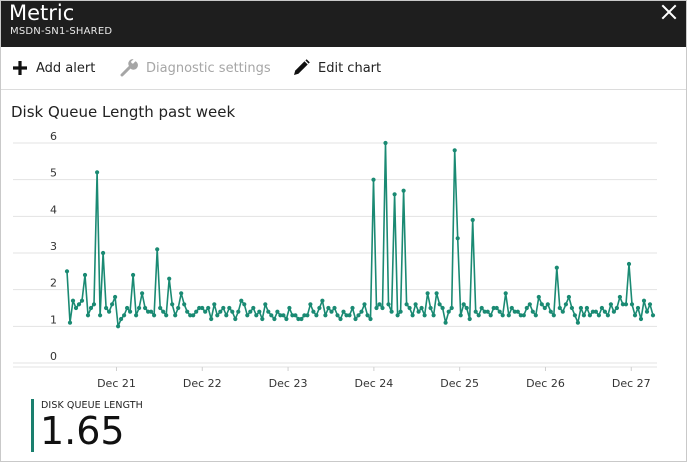  I want to click on x-tick-label: Dec 24, so click(373, 383).